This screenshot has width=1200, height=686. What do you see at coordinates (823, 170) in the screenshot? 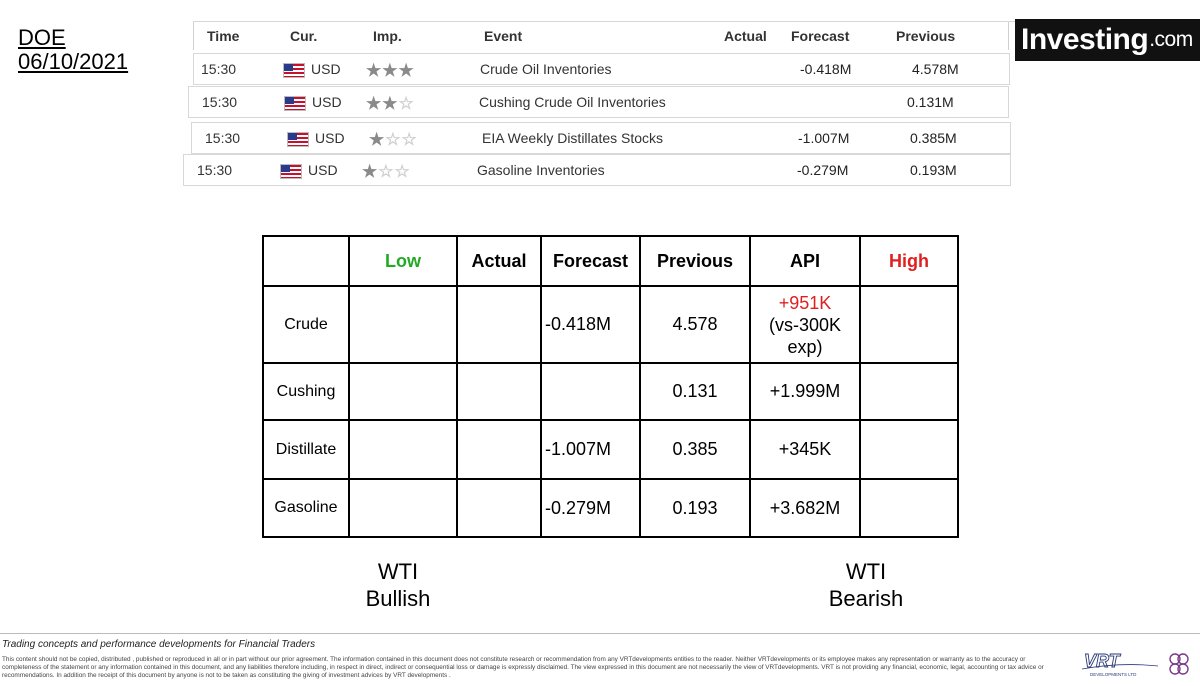
I see `event-forecast: -0.279M` at bounding box center [823, 170].